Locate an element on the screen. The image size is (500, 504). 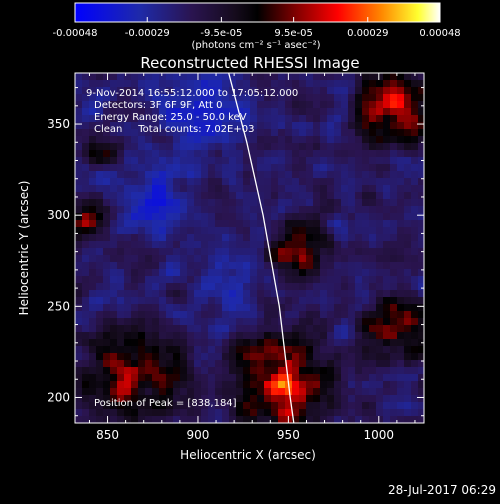
annotation-energy: Energy Range: 25.0 - 50.0 keV is located at coordinates (170, 117).